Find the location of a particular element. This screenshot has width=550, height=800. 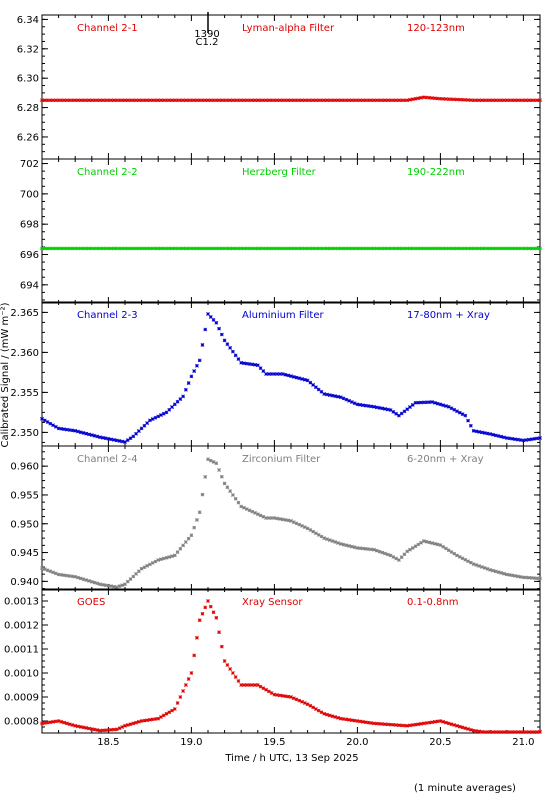

y-tick-label: 2.360 is located at coordinates (24, 353).